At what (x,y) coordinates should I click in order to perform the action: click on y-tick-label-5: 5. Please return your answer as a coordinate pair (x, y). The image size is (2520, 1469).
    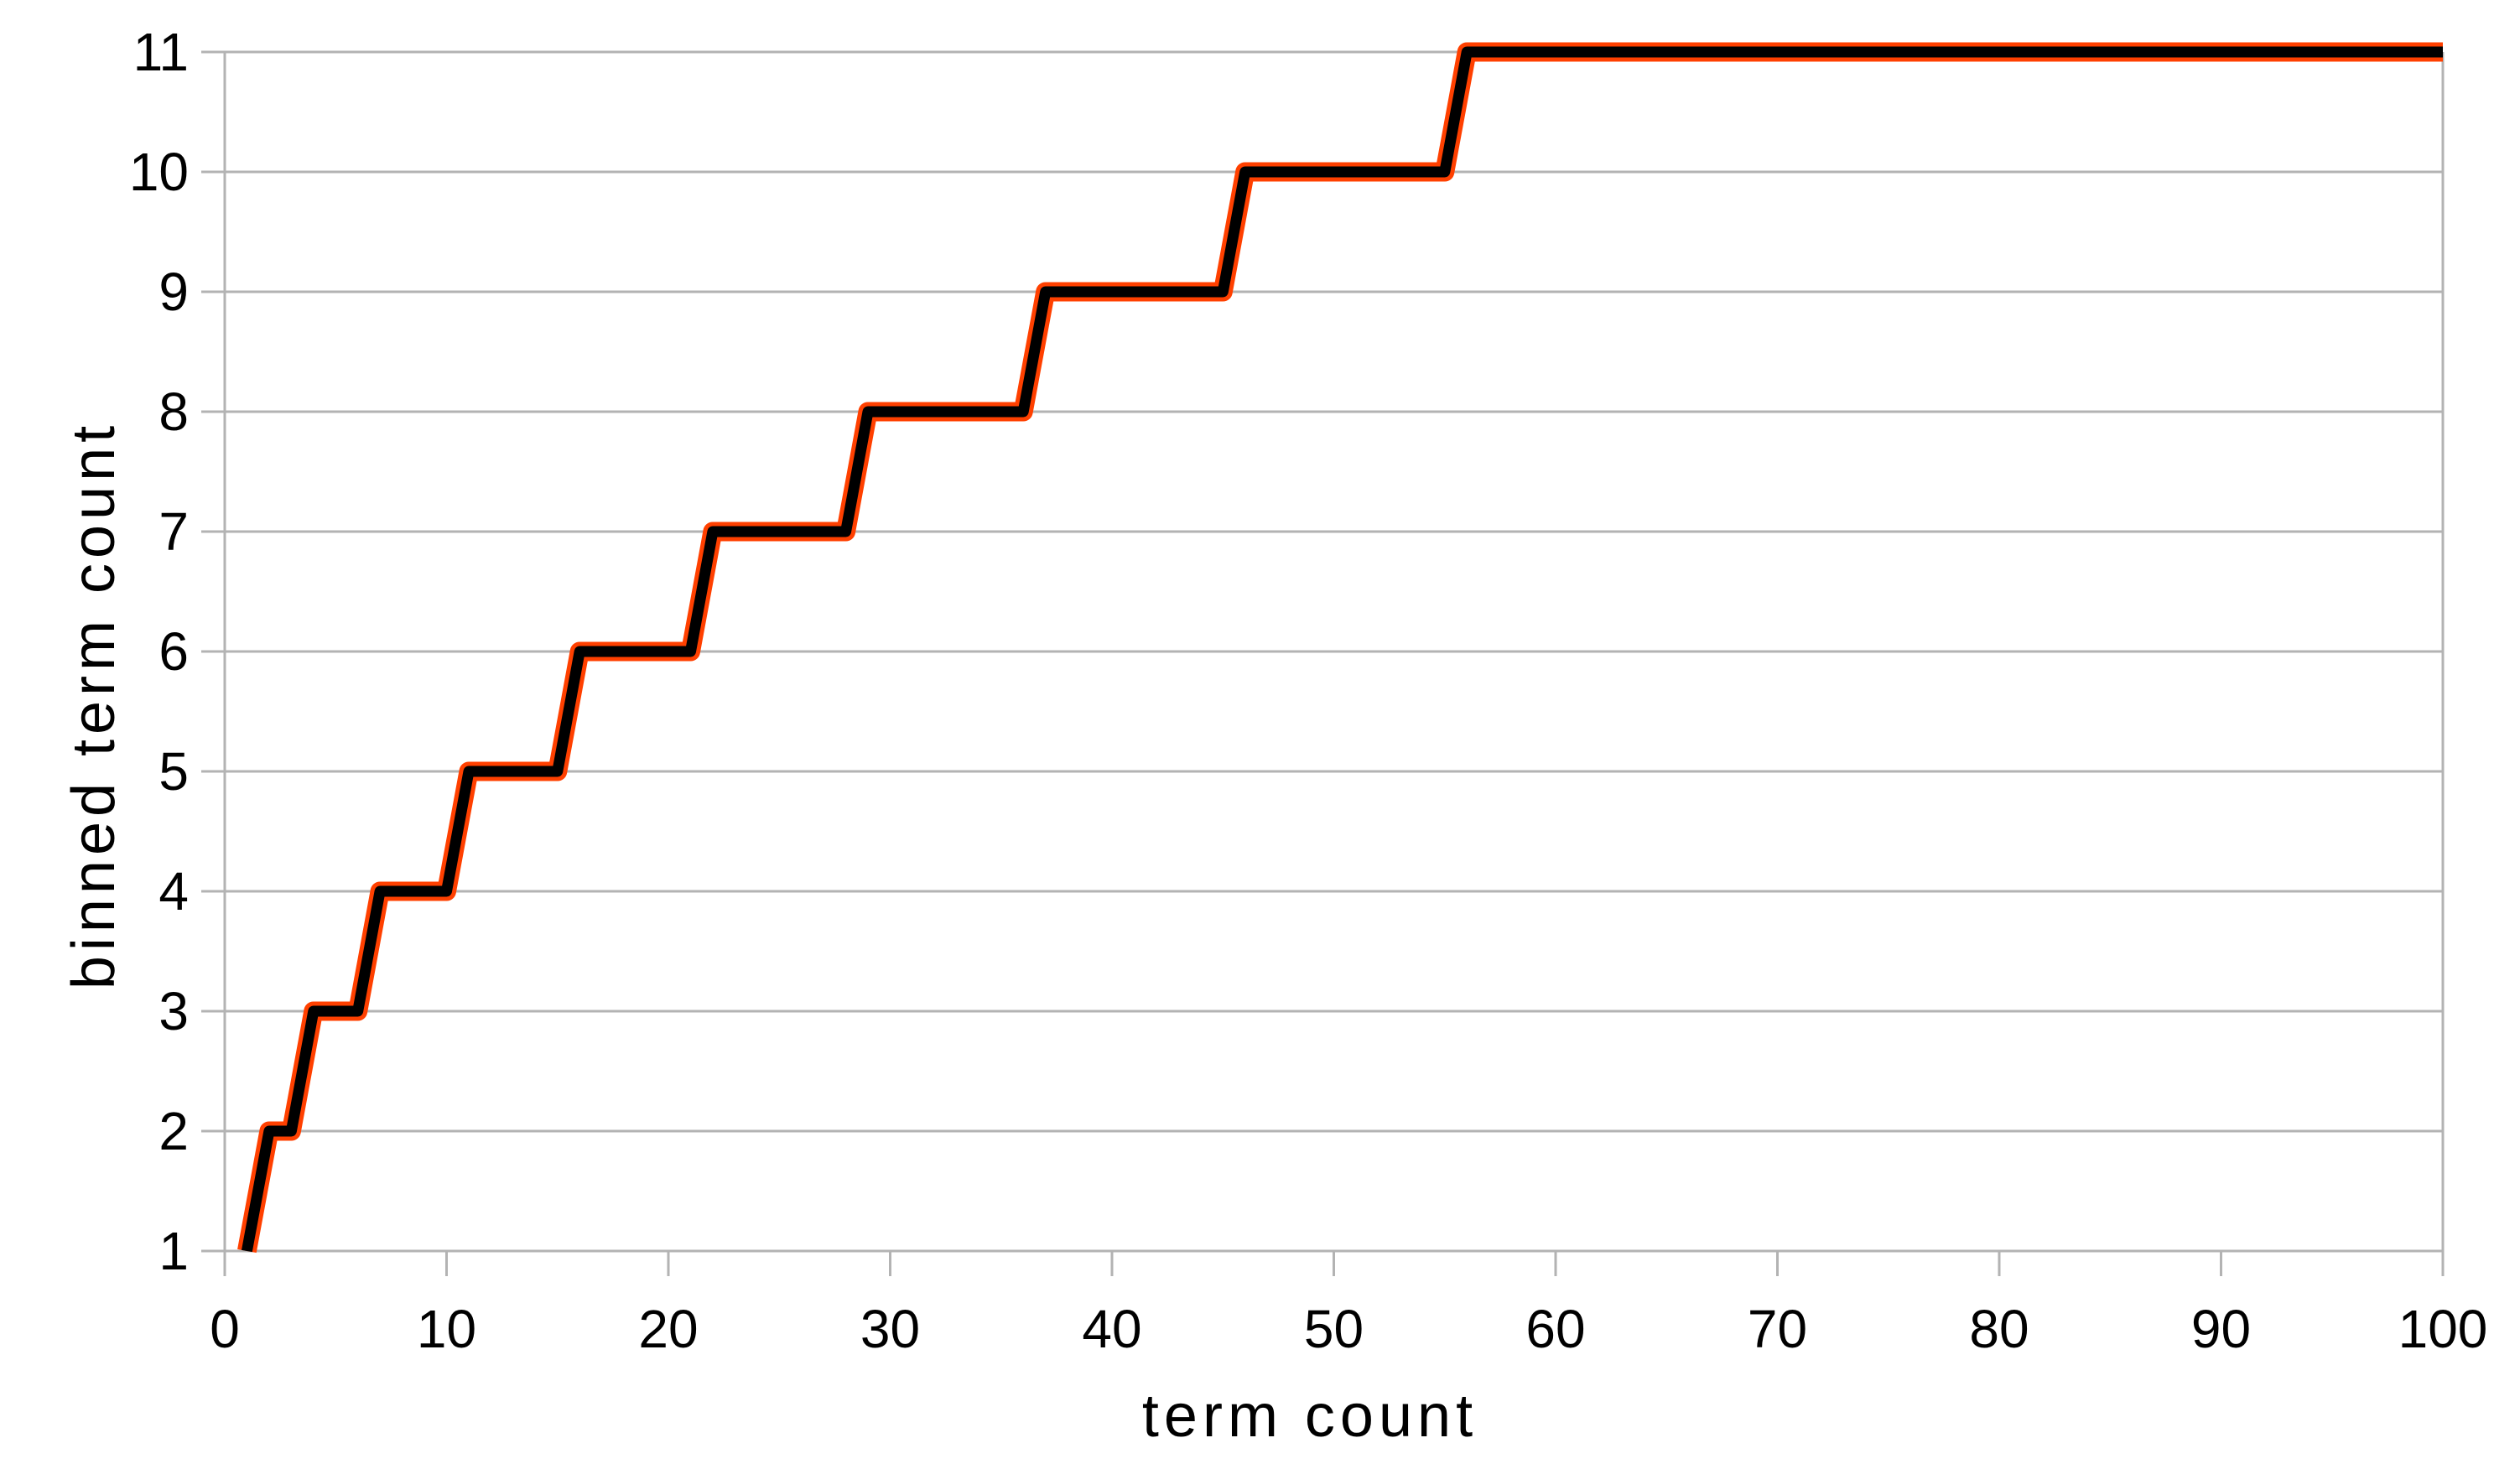
    Looking at the image, I should click on (174, 771).